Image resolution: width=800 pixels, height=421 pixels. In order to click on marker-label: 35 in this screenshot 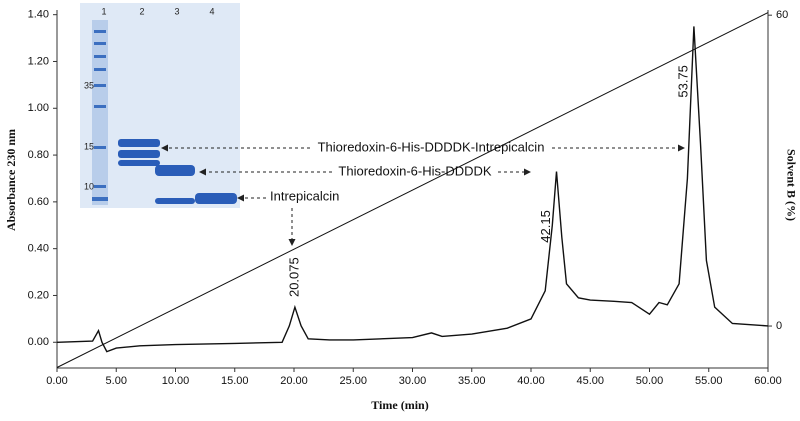, I will do `click(89, 85)`.